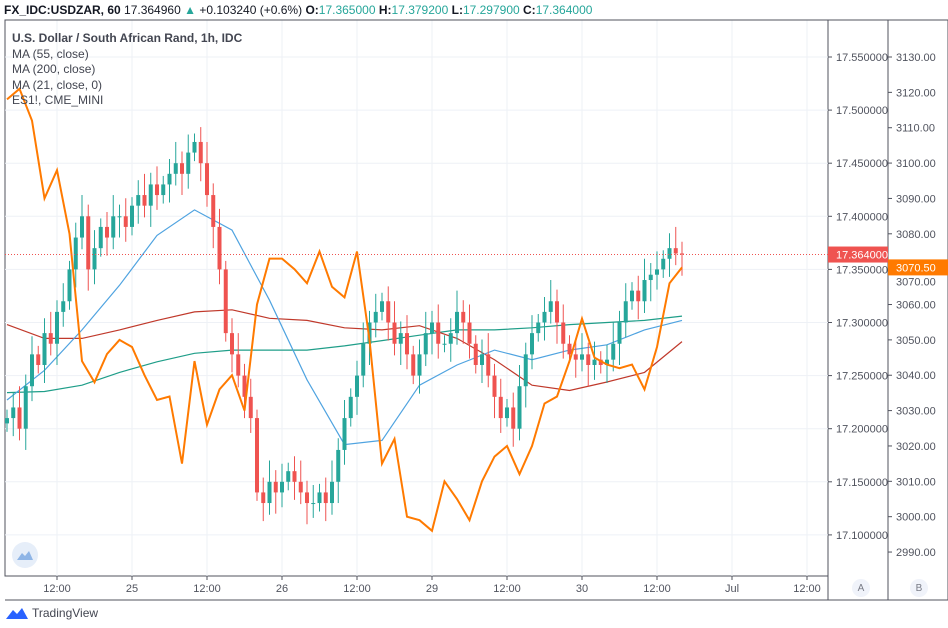 The image size is (948, 628). I want to click on legend-ma200: MA (200, close), so click(54, 69).